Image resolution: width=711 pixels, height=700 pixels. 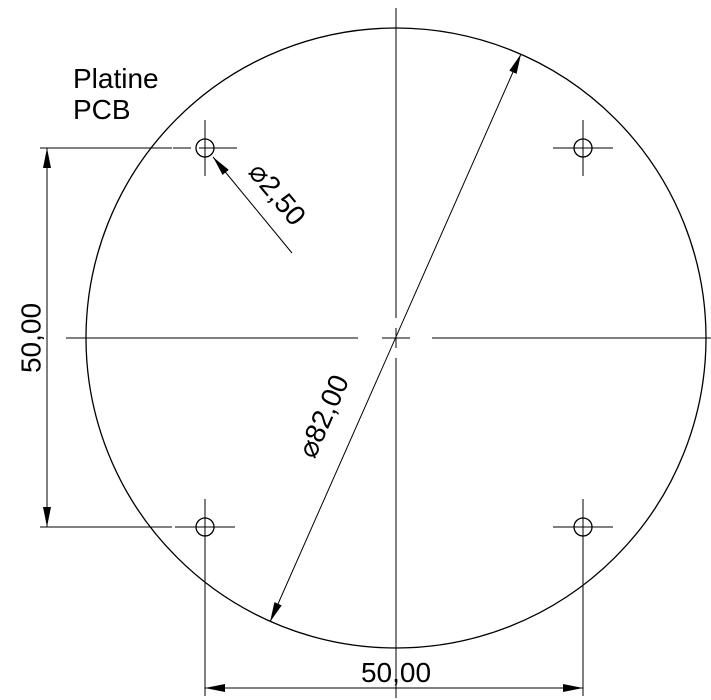 What do you see at coordinates (93, 337) in the screenshot?
I see `left-dimension: 50,00` at bounding box center [93, 337].